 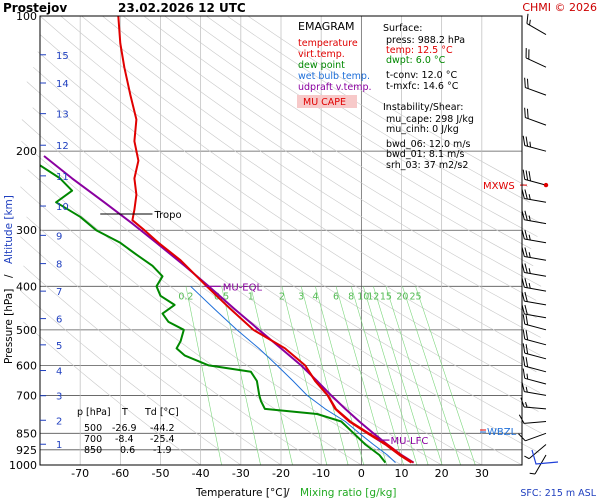 I want to click on altitude-tick-label: 3, so click(x=59, y=397).